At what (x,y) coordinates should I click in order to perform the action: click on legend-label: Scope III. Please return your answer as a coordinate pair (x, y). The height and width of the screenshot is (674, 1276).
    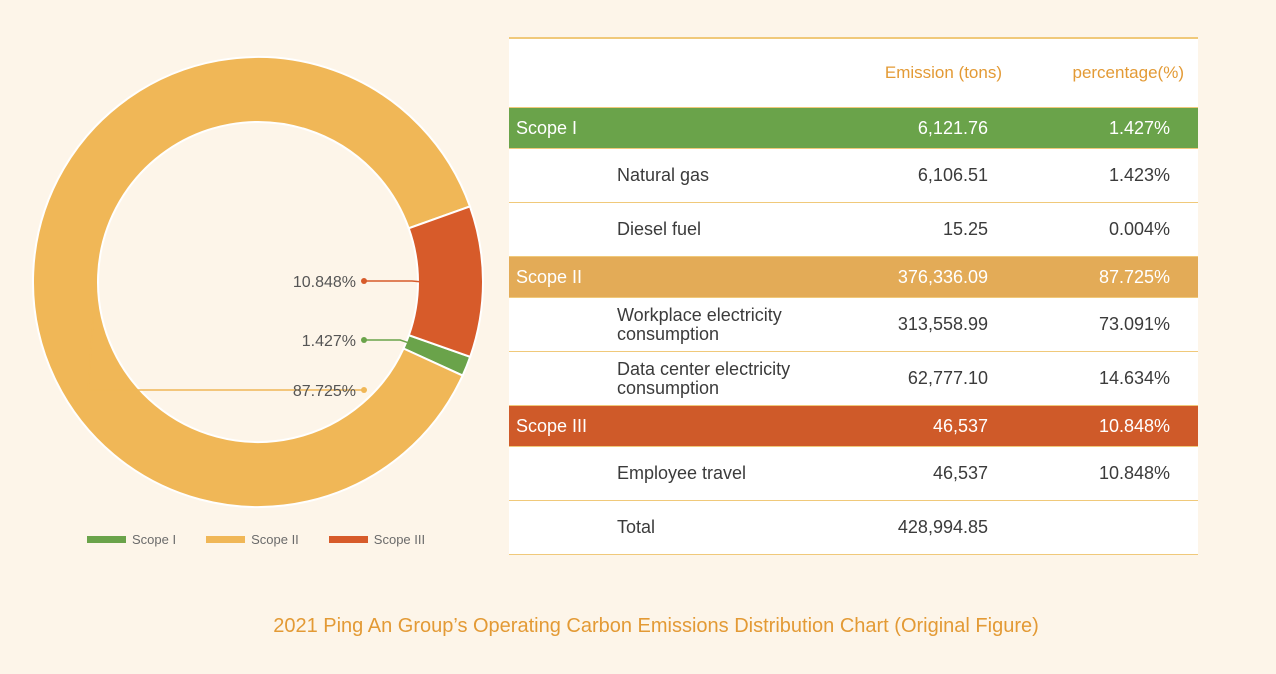
    Looking at the image, I should click on (399, 539).